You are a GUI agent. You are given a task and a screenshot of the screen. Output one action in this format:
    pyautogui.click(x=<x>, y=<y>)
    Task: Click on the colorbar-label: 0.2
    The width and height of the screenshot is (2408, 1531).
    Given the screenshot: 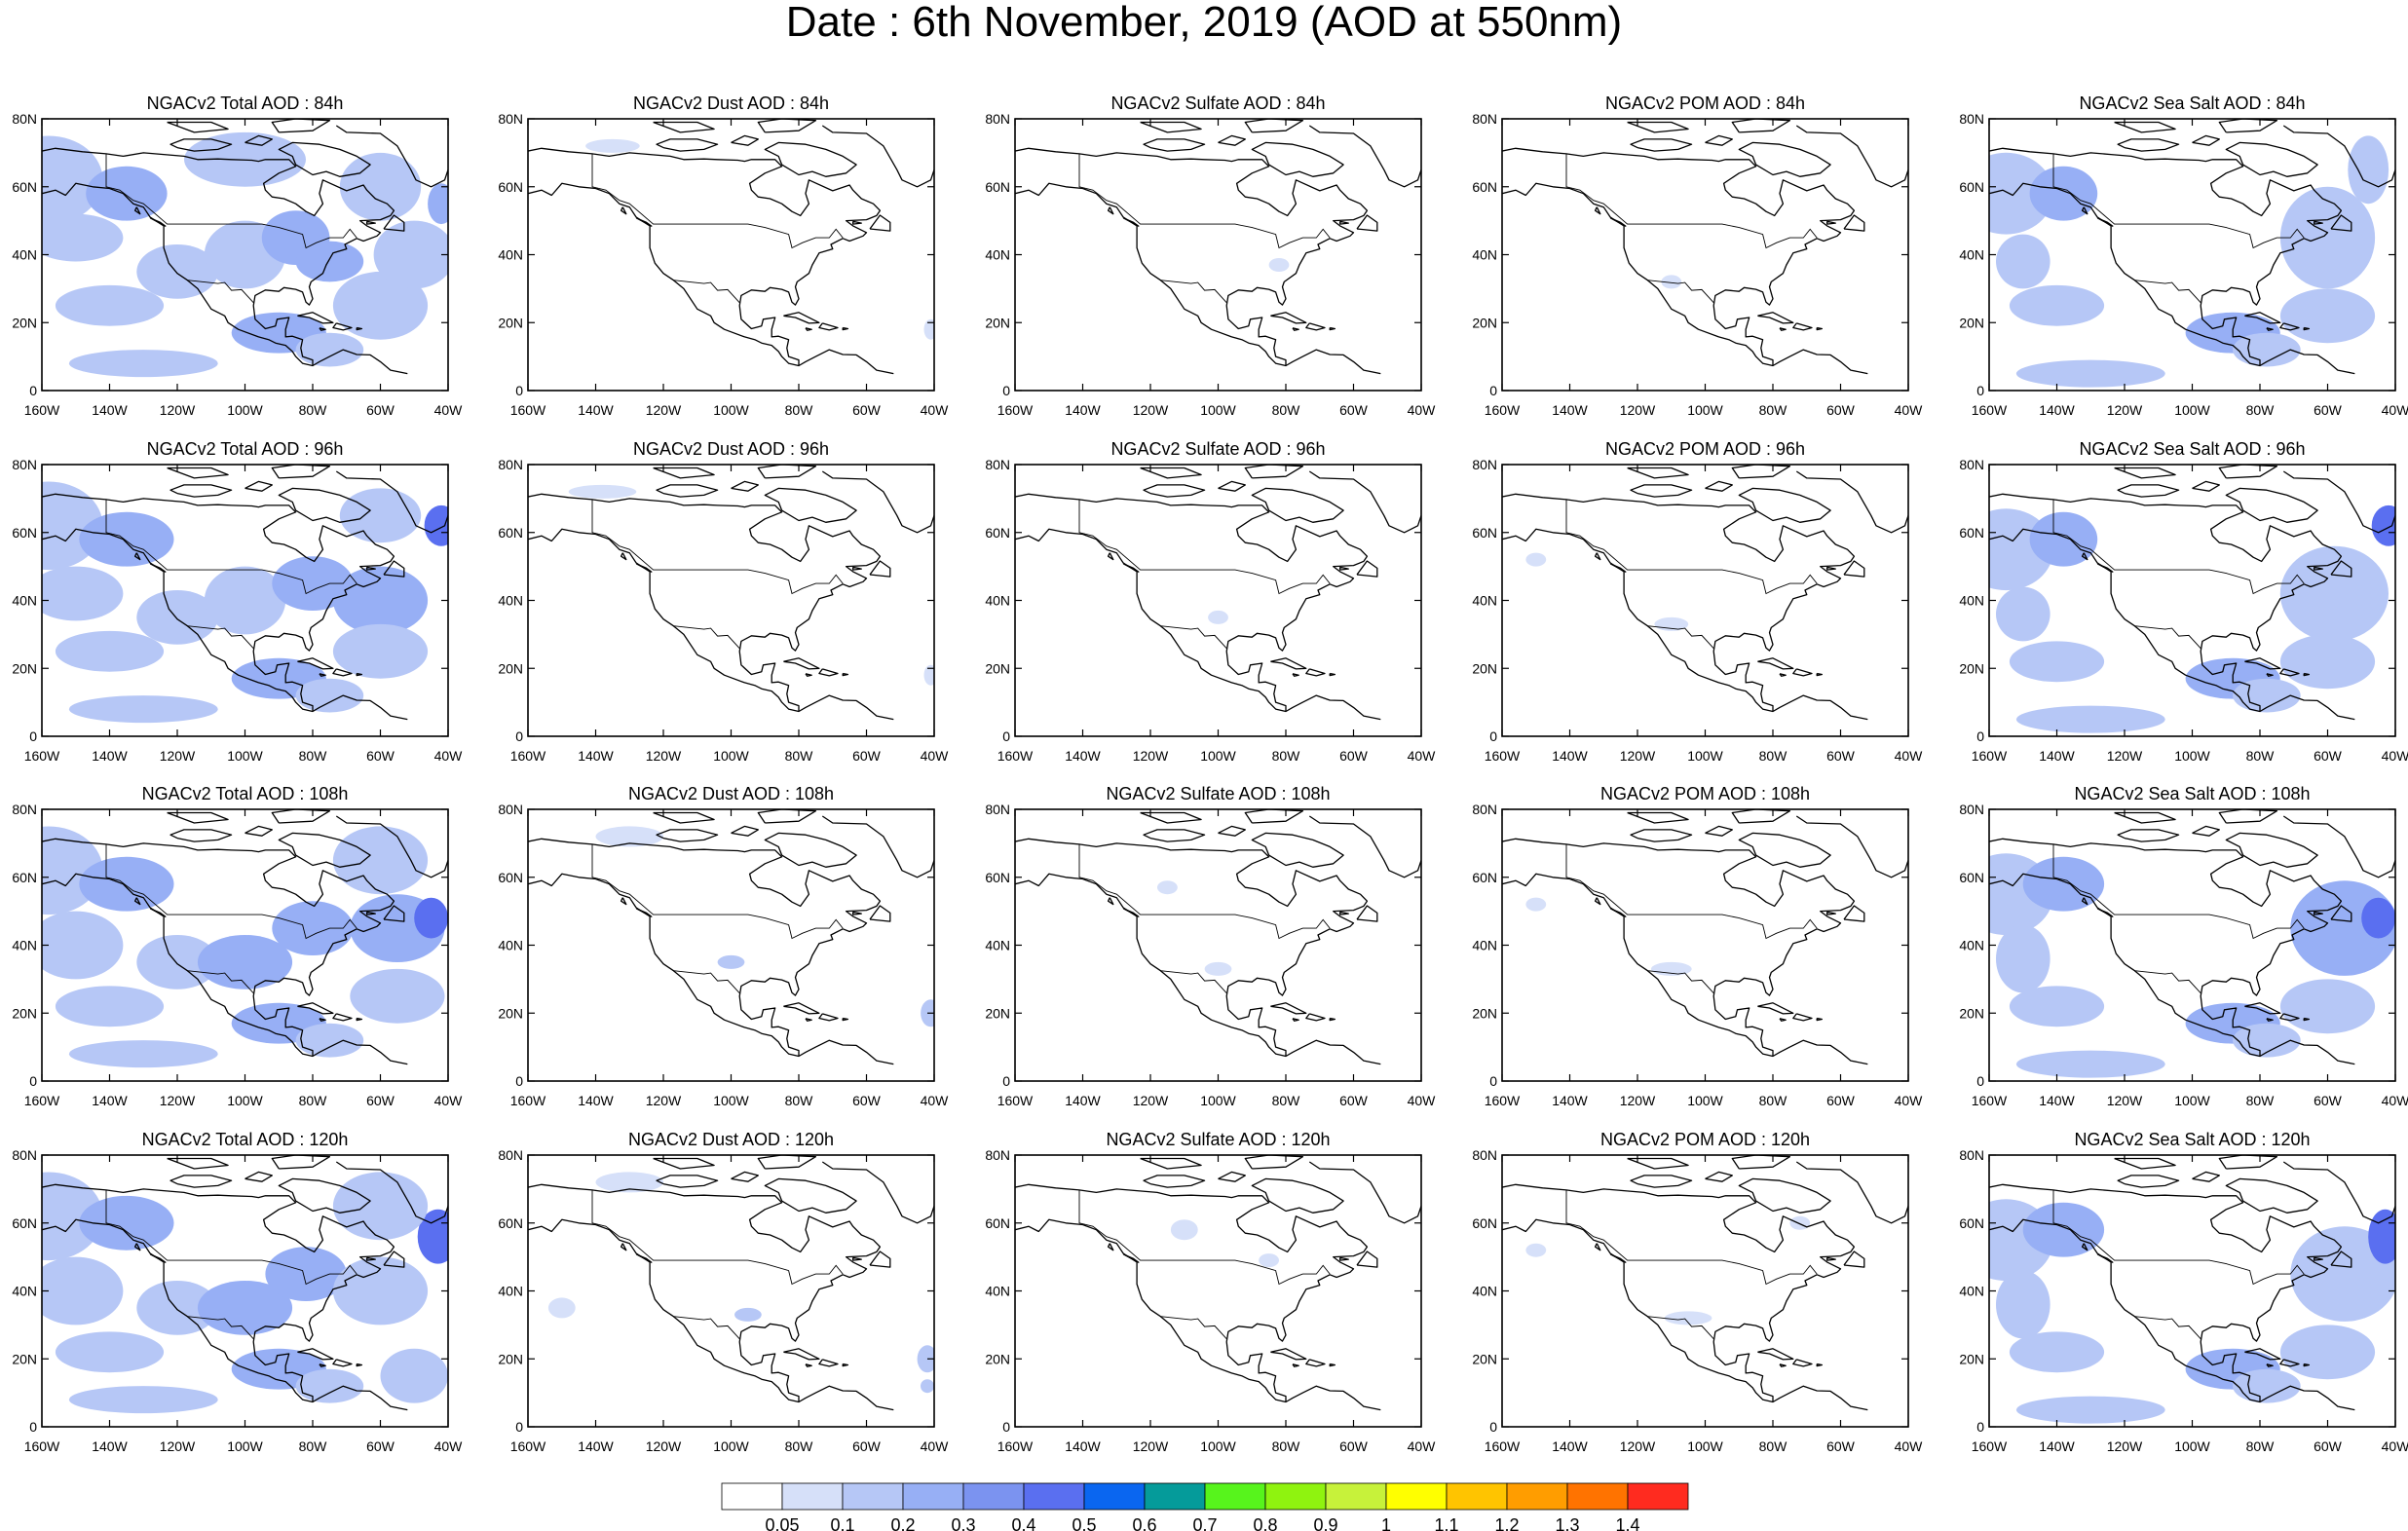 What is the action you would take?
    pyautogui.click(x=902, y=1523)
    